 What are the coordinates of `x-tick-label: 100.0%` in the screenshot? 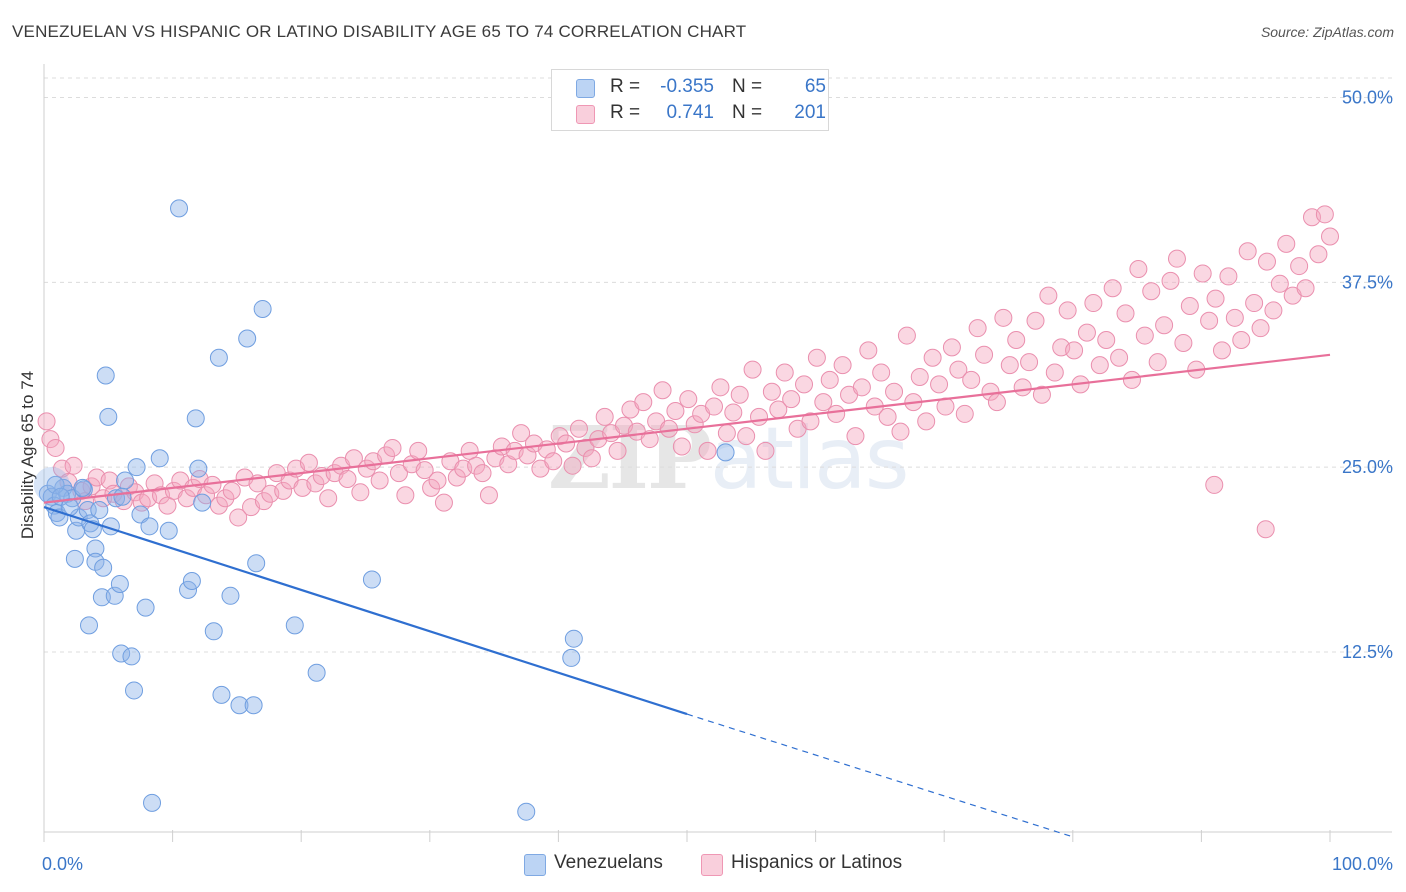 It's located at (1362, 864).